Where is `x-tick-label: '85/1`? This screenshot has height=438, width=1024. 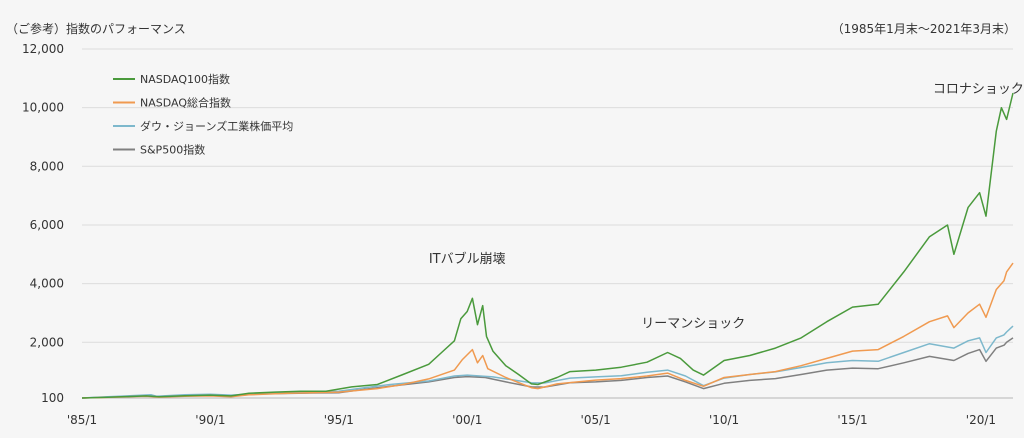
x-tick-label: '85/1 is located at coordinates (82, 420).